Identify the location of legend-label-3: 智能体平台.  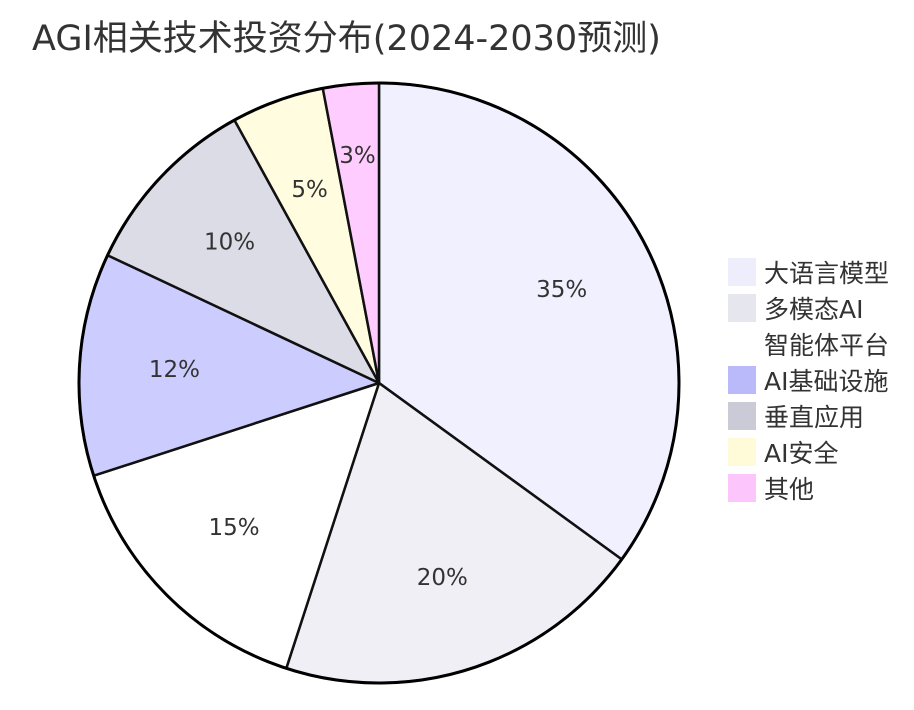
(827, 345).